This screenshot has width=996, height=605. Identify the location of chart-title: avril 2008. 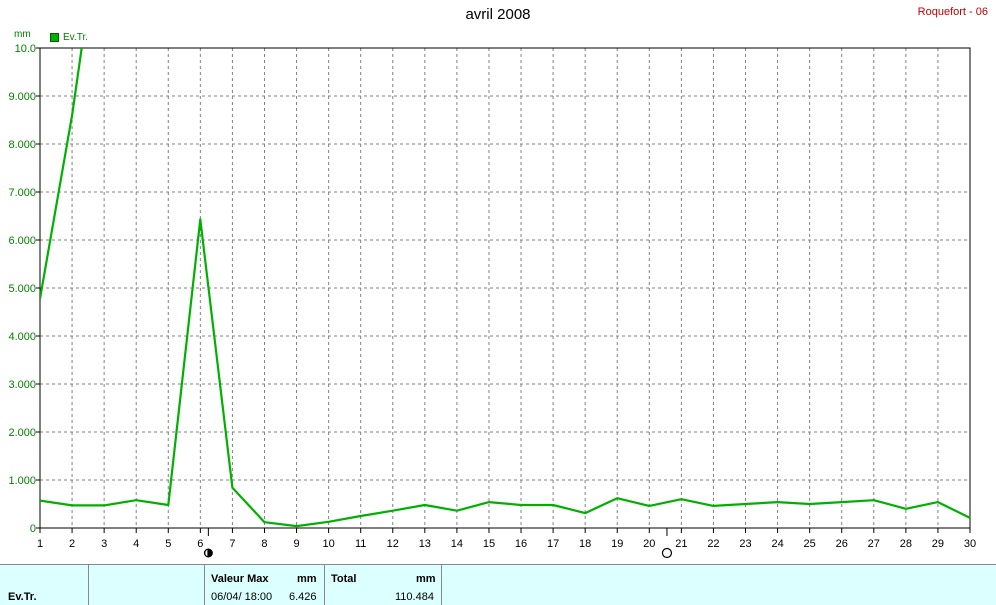
(498, 14).